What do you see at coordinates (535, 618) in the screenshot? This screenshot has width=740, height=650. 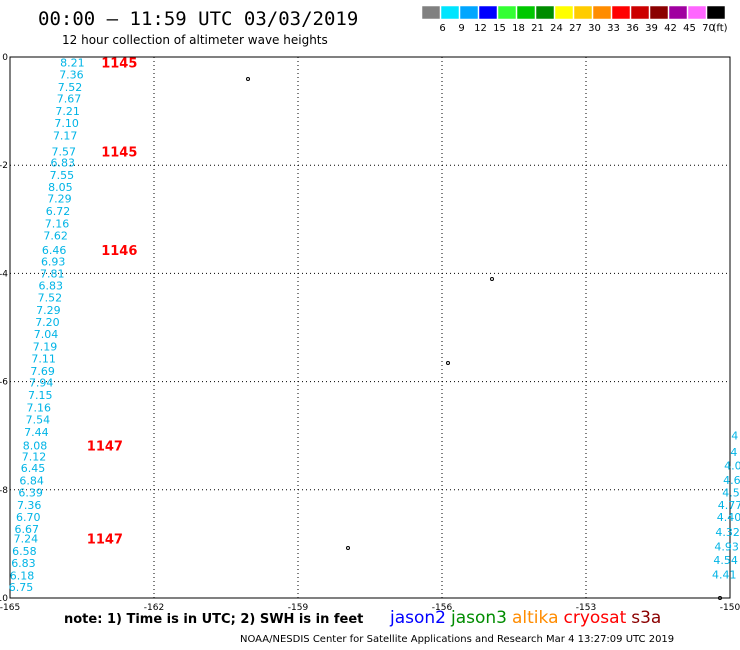 I see `satellite-name: altika` at bounding box center [535, 618].